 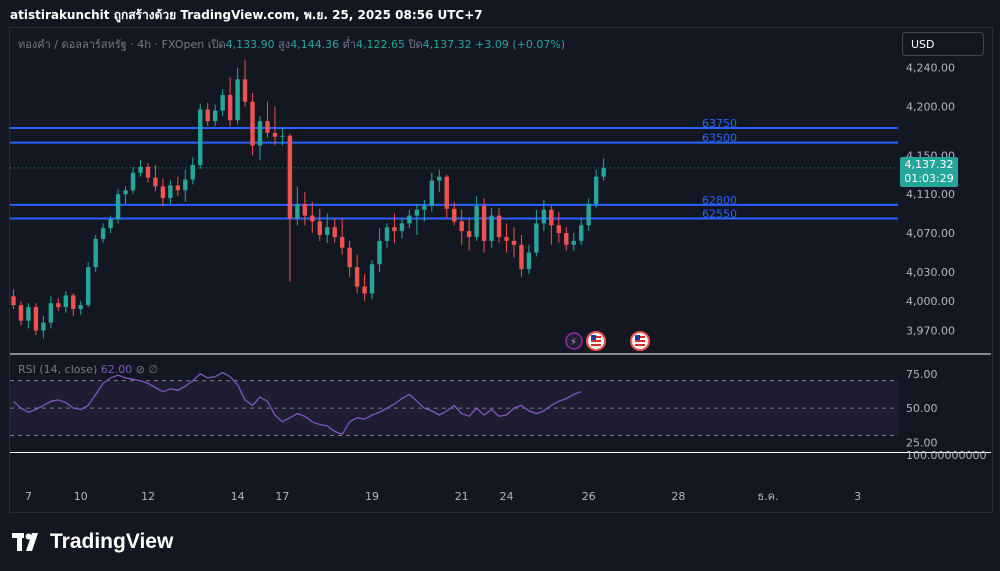 I want to click on price-axis-tick: 3,970.00, so click(x=930, y=330).